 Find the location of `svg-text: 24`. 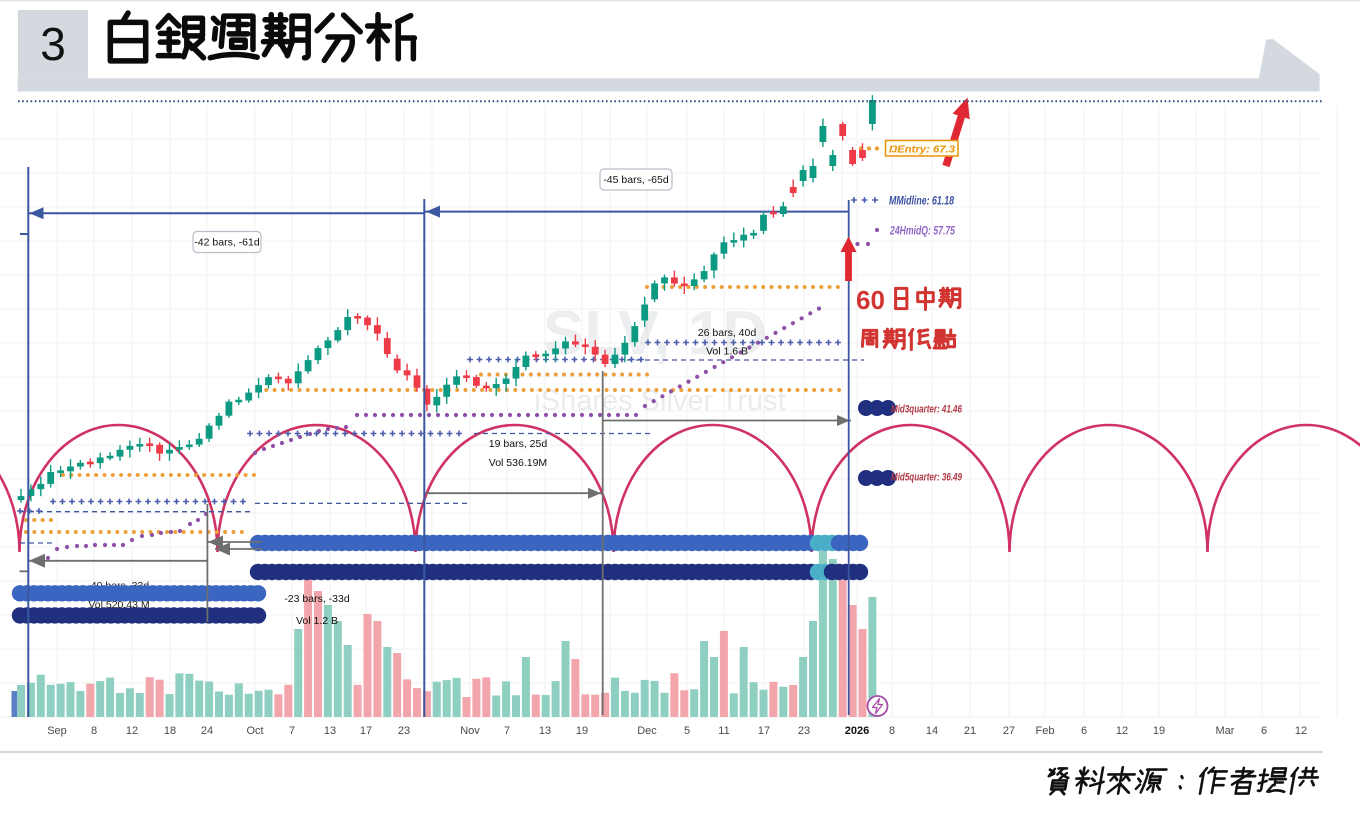

svg-text: 24 is located at coordinates (207, 731).